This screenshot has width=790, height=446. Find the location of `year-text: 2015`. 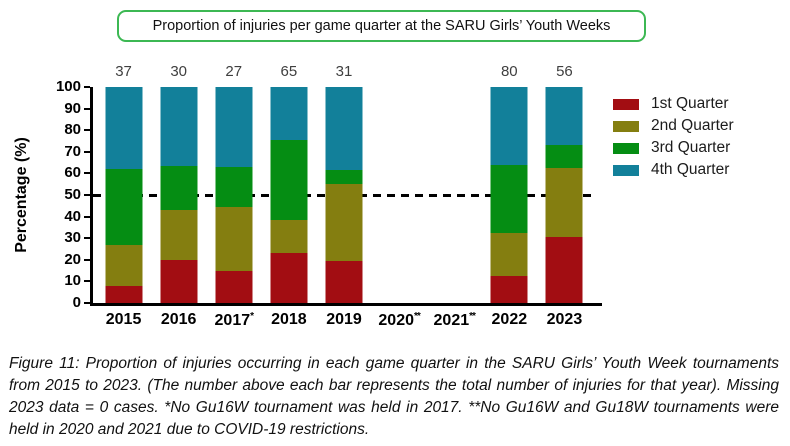

year-text: 2015 is located at coordinates (123, 319).